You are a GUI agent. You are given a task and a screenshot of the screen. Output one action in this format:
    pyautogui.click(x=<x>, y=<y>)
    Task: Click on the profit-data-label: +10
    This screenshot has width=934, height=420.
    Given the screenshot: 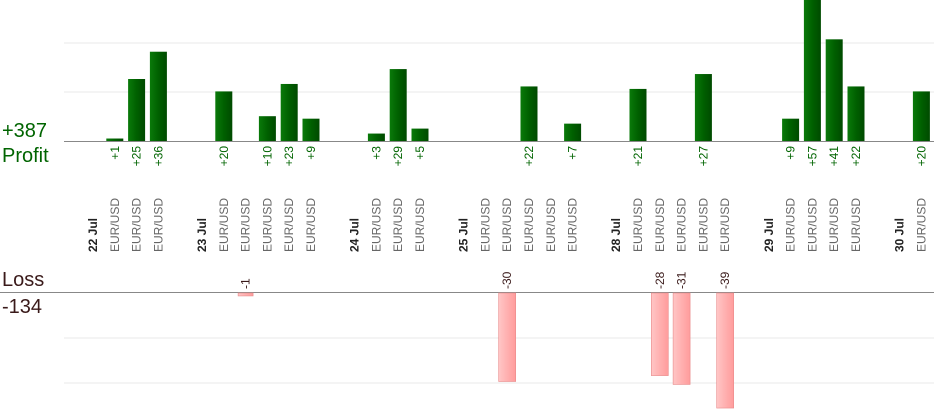 What is the action you would take?
    pyautogui.click(x=267, y=156)
    